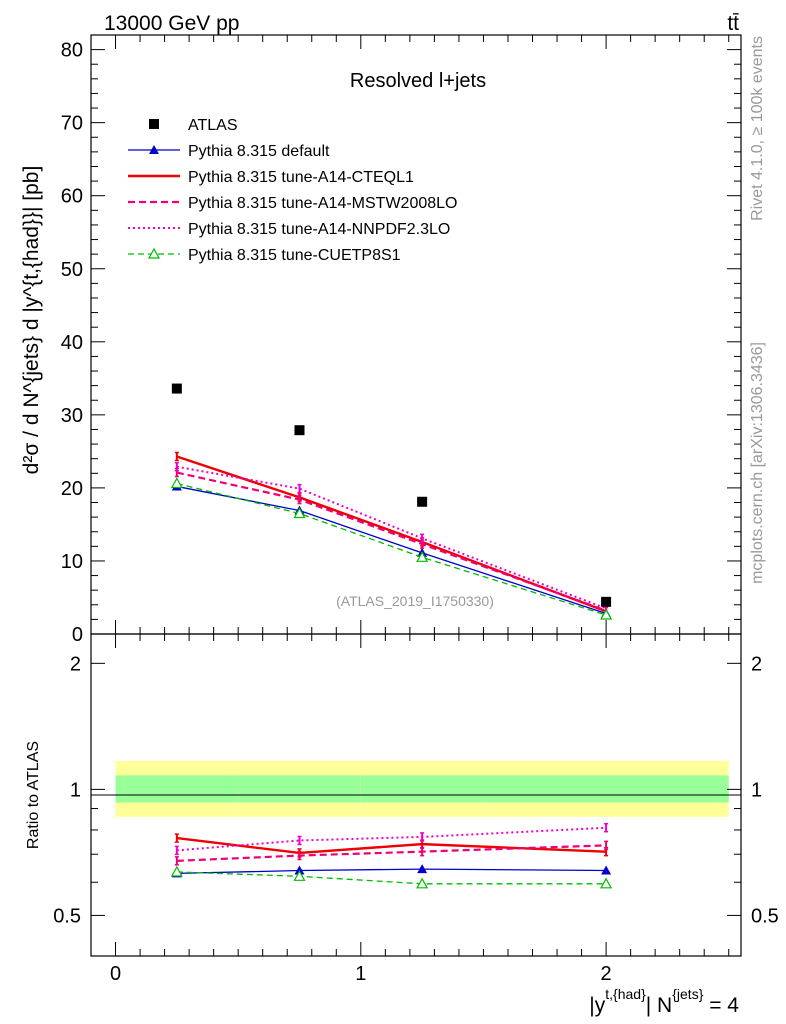 The width and height of the screenshot is (786, 1024). What do you see at coordinates (664, 1001) in the screenshot?
I see `x-axis-label: |yt,{had}| N{jets} = 4` at bounding box center [664, 1001].